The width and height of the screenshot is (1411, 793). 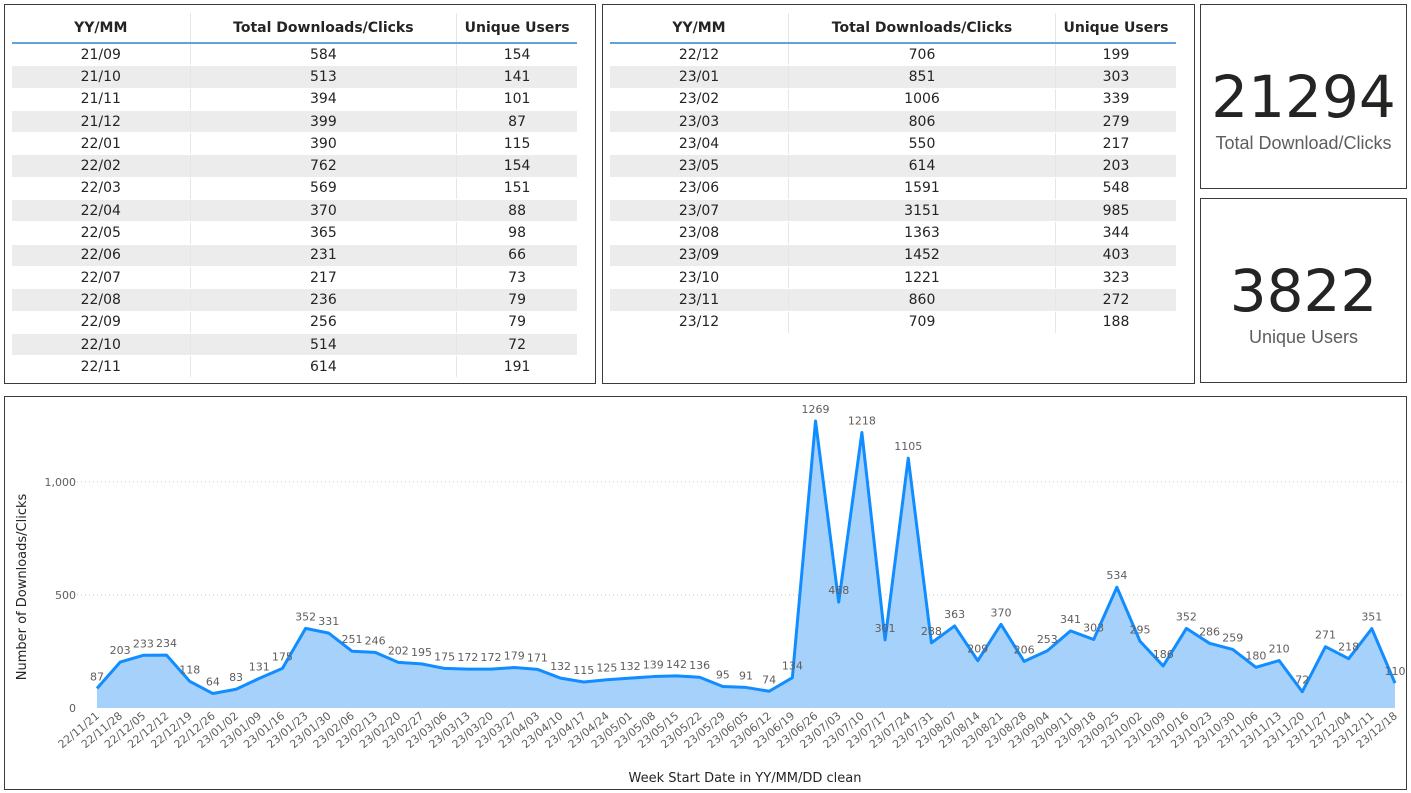 I want to click on cell-unique-users: 154, so click(x=516, y=166).